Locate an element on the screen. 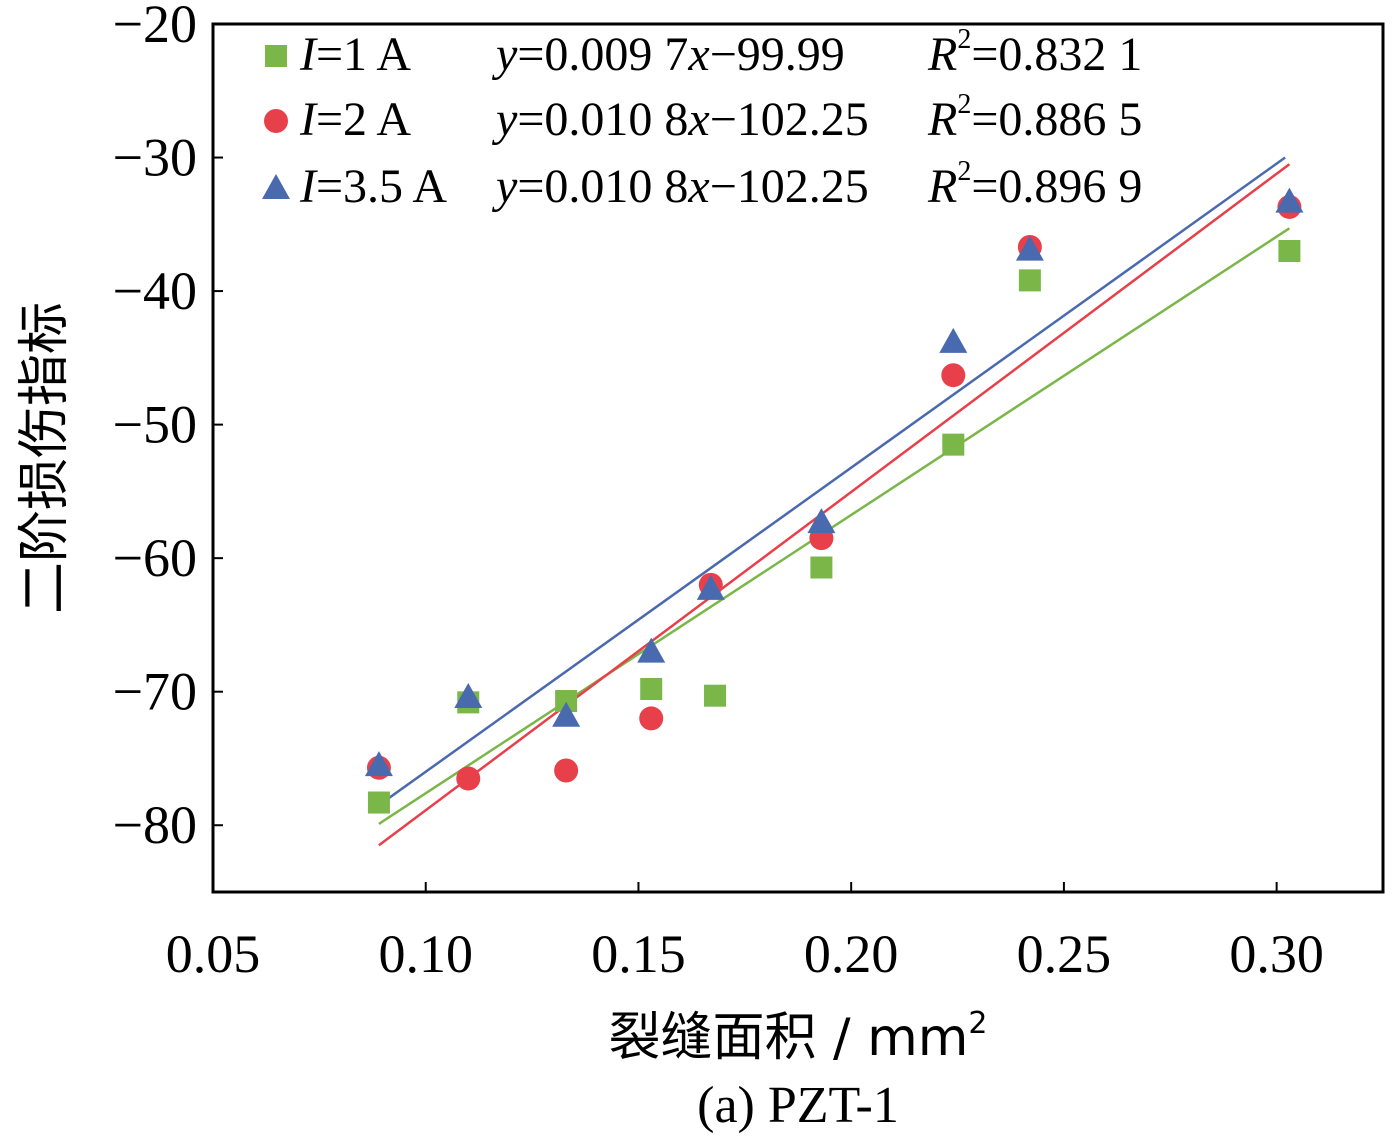 This screenshot has width=1392, height=1138. legend-label: I=1 A is located at coordinates (355, 54).